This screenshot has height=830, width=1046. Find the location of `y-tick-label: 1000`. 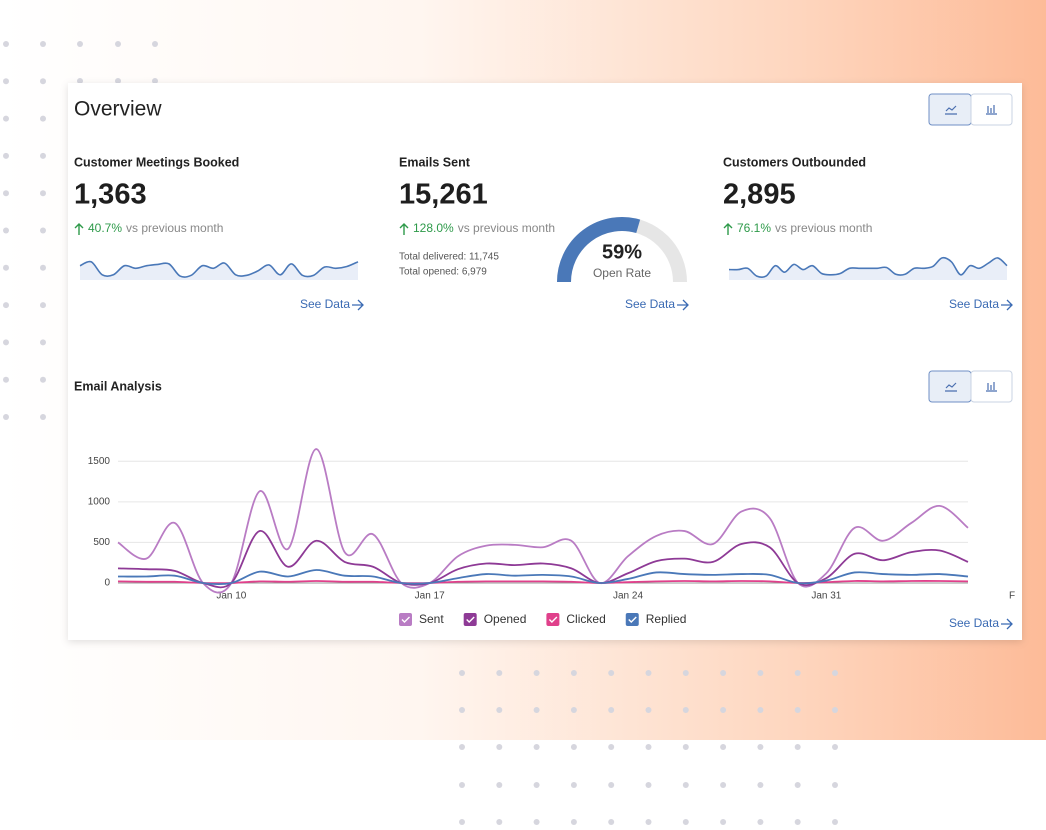

y-tick-label: 1000 is located at coordinates (99, 501).